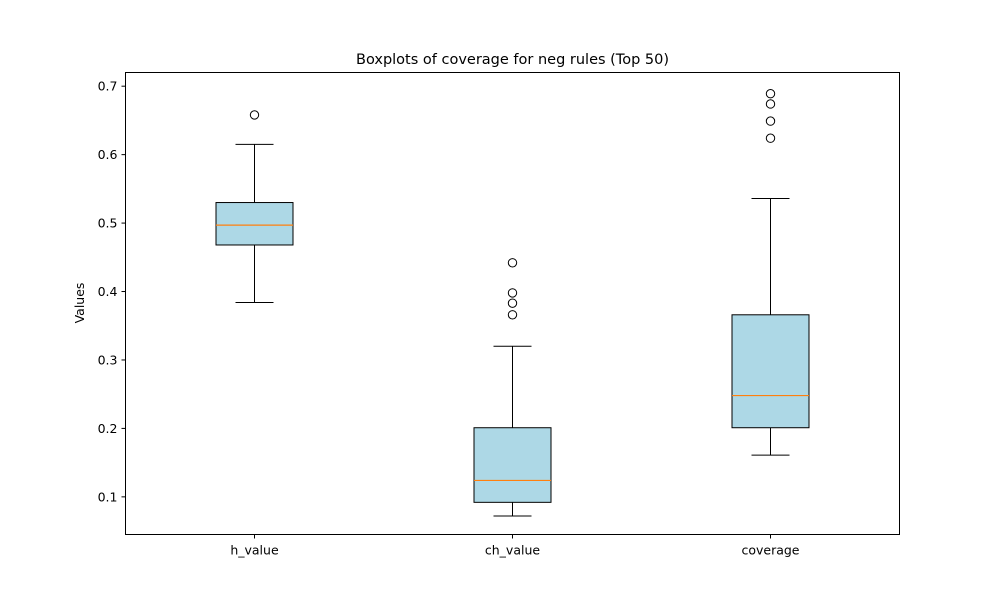  I want to click on x-tick-label: h_value, so click(254, 550).